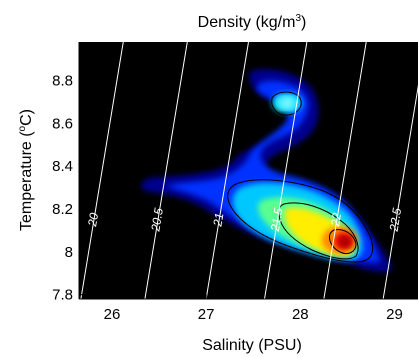 The height and width of the screenshot is (358, 418). Describe the element at coordinates (62, 81) in the screenshot. I see `y-tick-label: 8.8` at that location.